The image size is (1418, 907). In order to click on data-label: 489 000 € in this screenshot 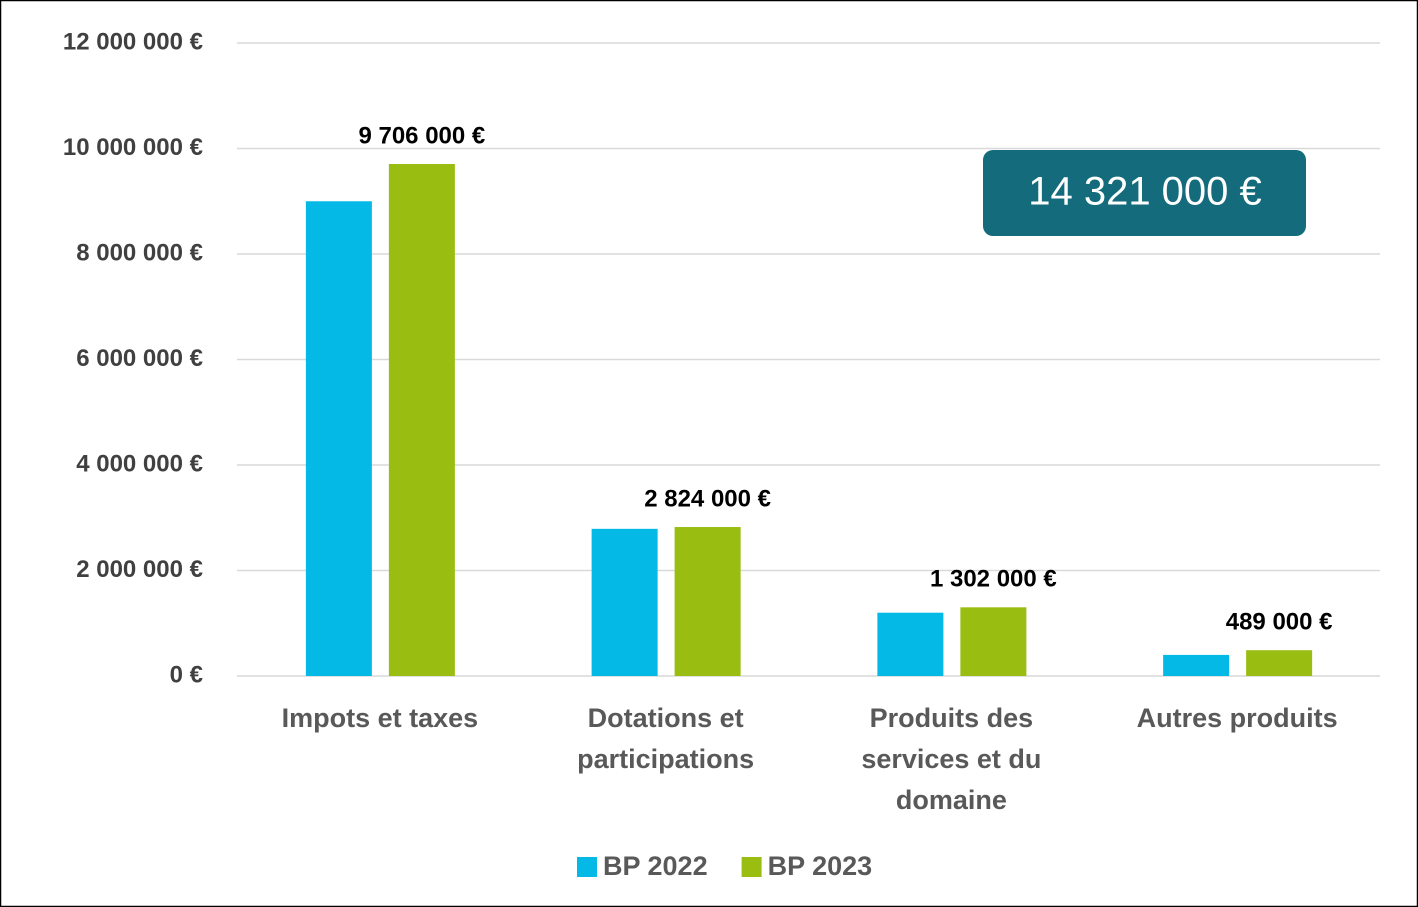, I will do `click(1279, 622)`.